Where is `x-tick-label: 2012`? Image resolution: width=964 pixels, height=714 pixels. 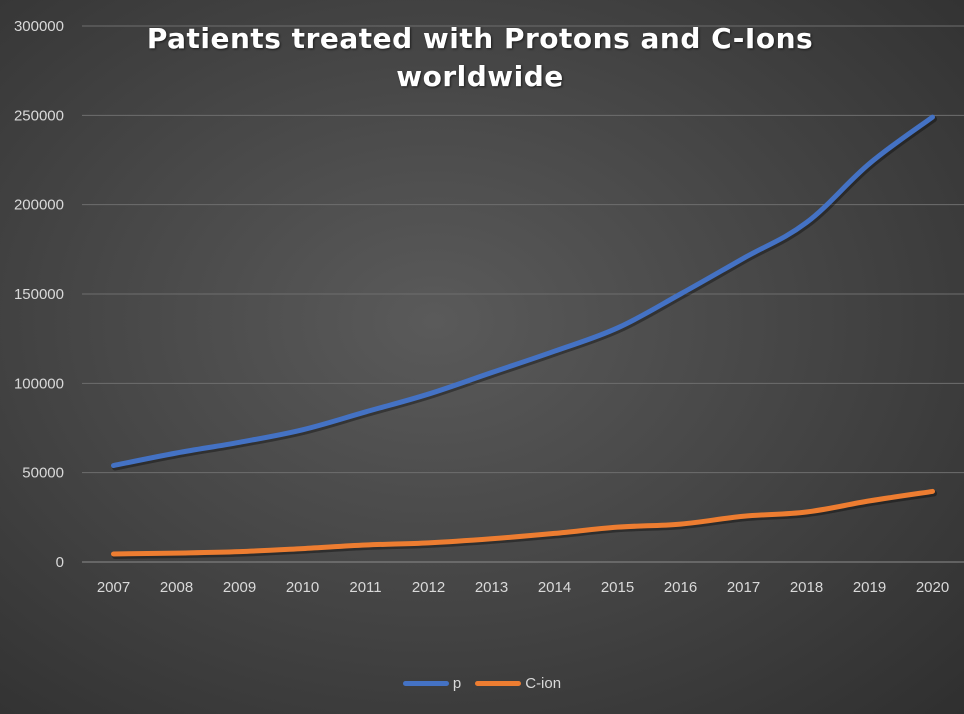
x-tick-label: 2012 is located at coordinates (428, 587).